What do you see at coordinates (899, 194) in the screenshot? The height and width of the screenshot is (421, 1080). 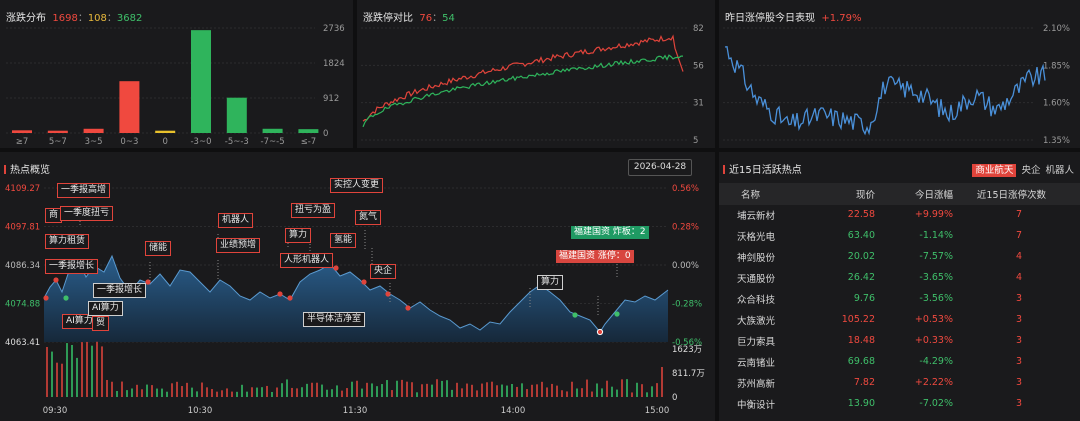 I see `table-header` at bounding box center [899, 194].